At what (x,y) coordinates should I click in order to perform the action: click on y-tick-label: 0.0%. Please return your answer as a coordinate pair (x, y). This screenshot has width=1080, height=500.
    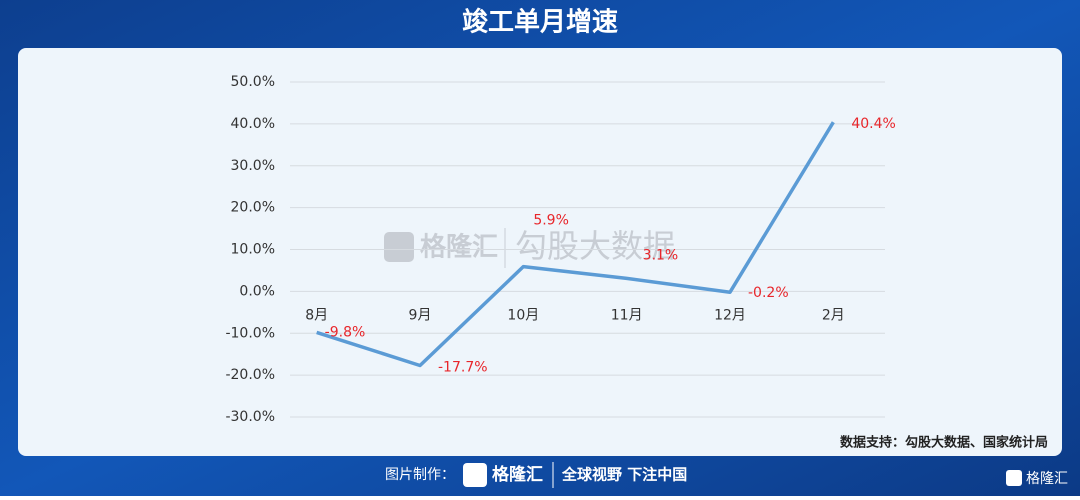
    Looking at the image, I should click on (257, 291).